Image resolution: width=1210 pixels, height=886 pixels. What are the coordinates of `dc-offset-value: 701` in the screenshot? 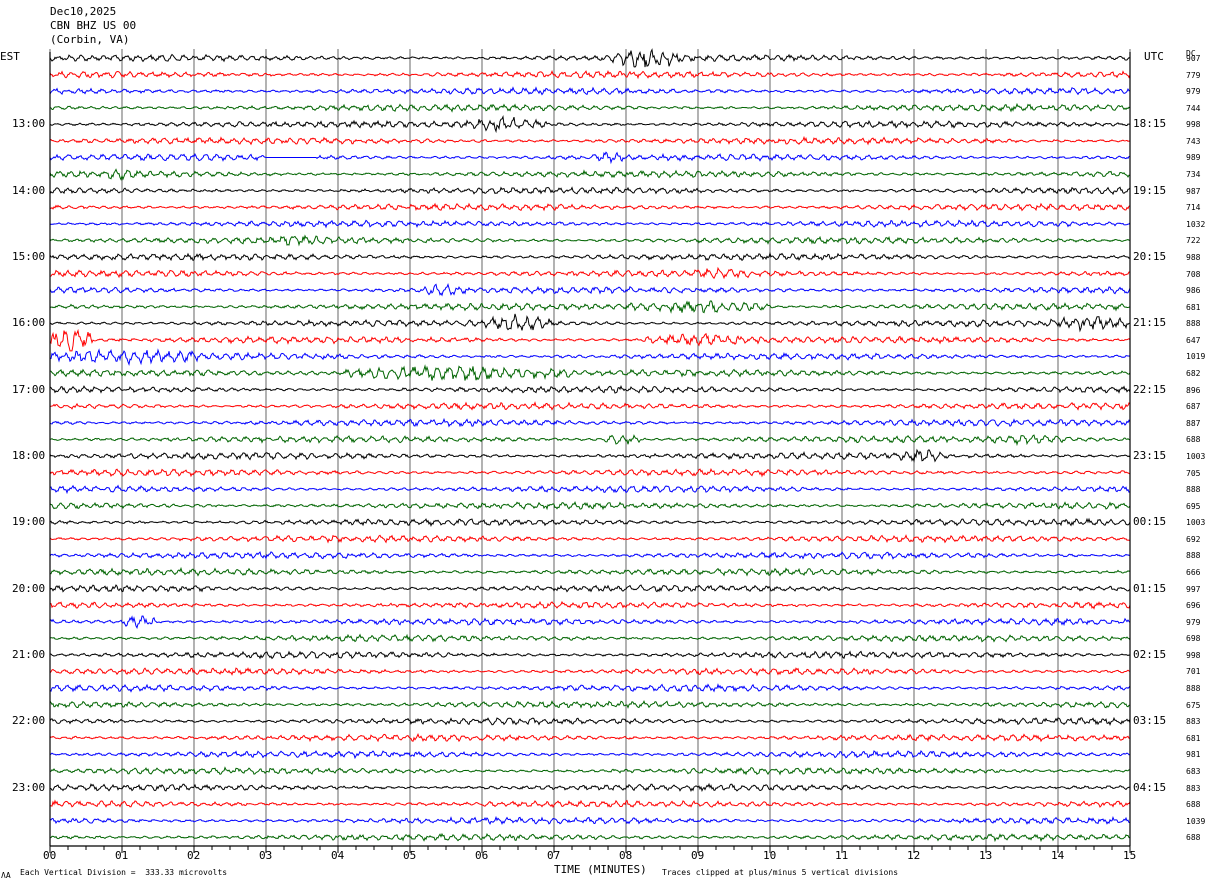 It's located at (1193, 672).